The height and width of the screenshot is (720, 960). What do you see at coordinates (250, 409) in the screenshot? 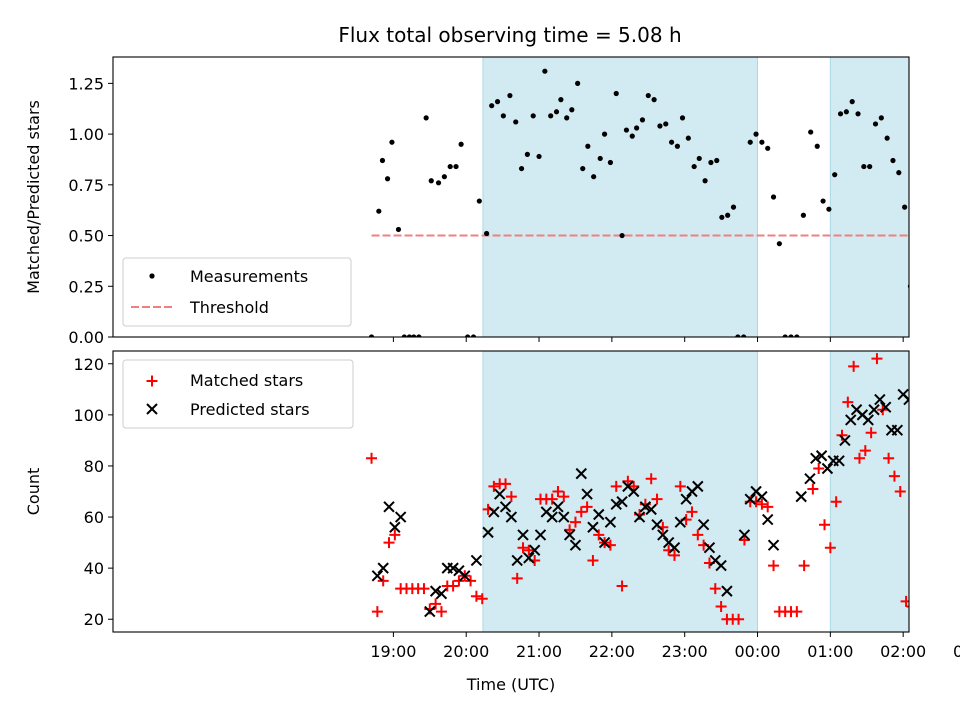
I see `legend-label-predicted: Predicted stars` at bounding box center [250, 409].